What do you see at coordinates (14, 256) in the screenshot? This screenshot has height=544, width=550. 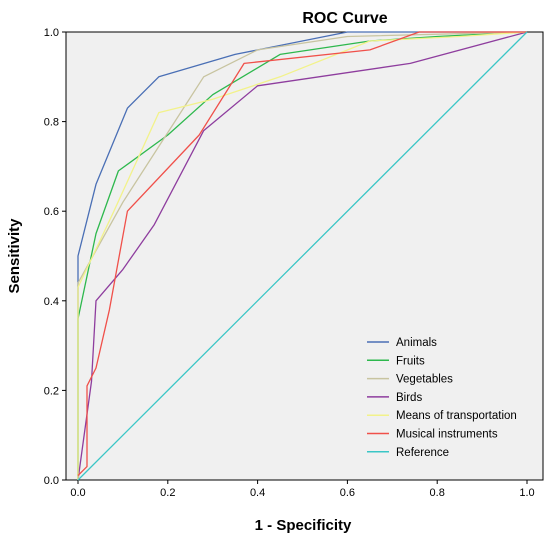 I see `y-axis-label: Sensitivity` at bounding box center [14, 256].